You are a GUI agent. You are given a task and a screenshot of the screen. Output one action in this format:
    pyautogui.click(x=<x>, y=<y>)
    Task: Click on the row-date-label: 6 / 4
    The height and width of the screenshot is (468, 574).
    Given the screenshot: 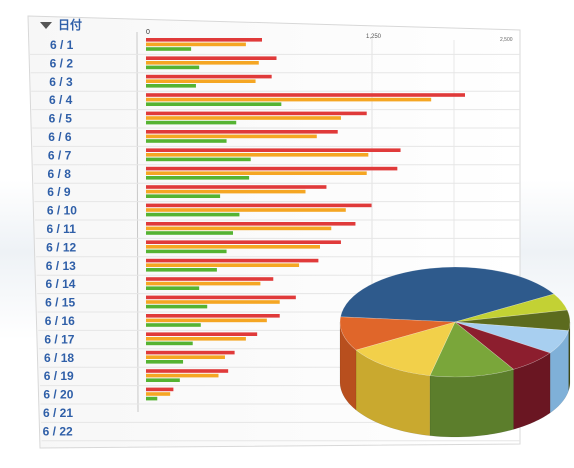 What is the action you would take?
    pyautogui.click(x=61, y=100)
    